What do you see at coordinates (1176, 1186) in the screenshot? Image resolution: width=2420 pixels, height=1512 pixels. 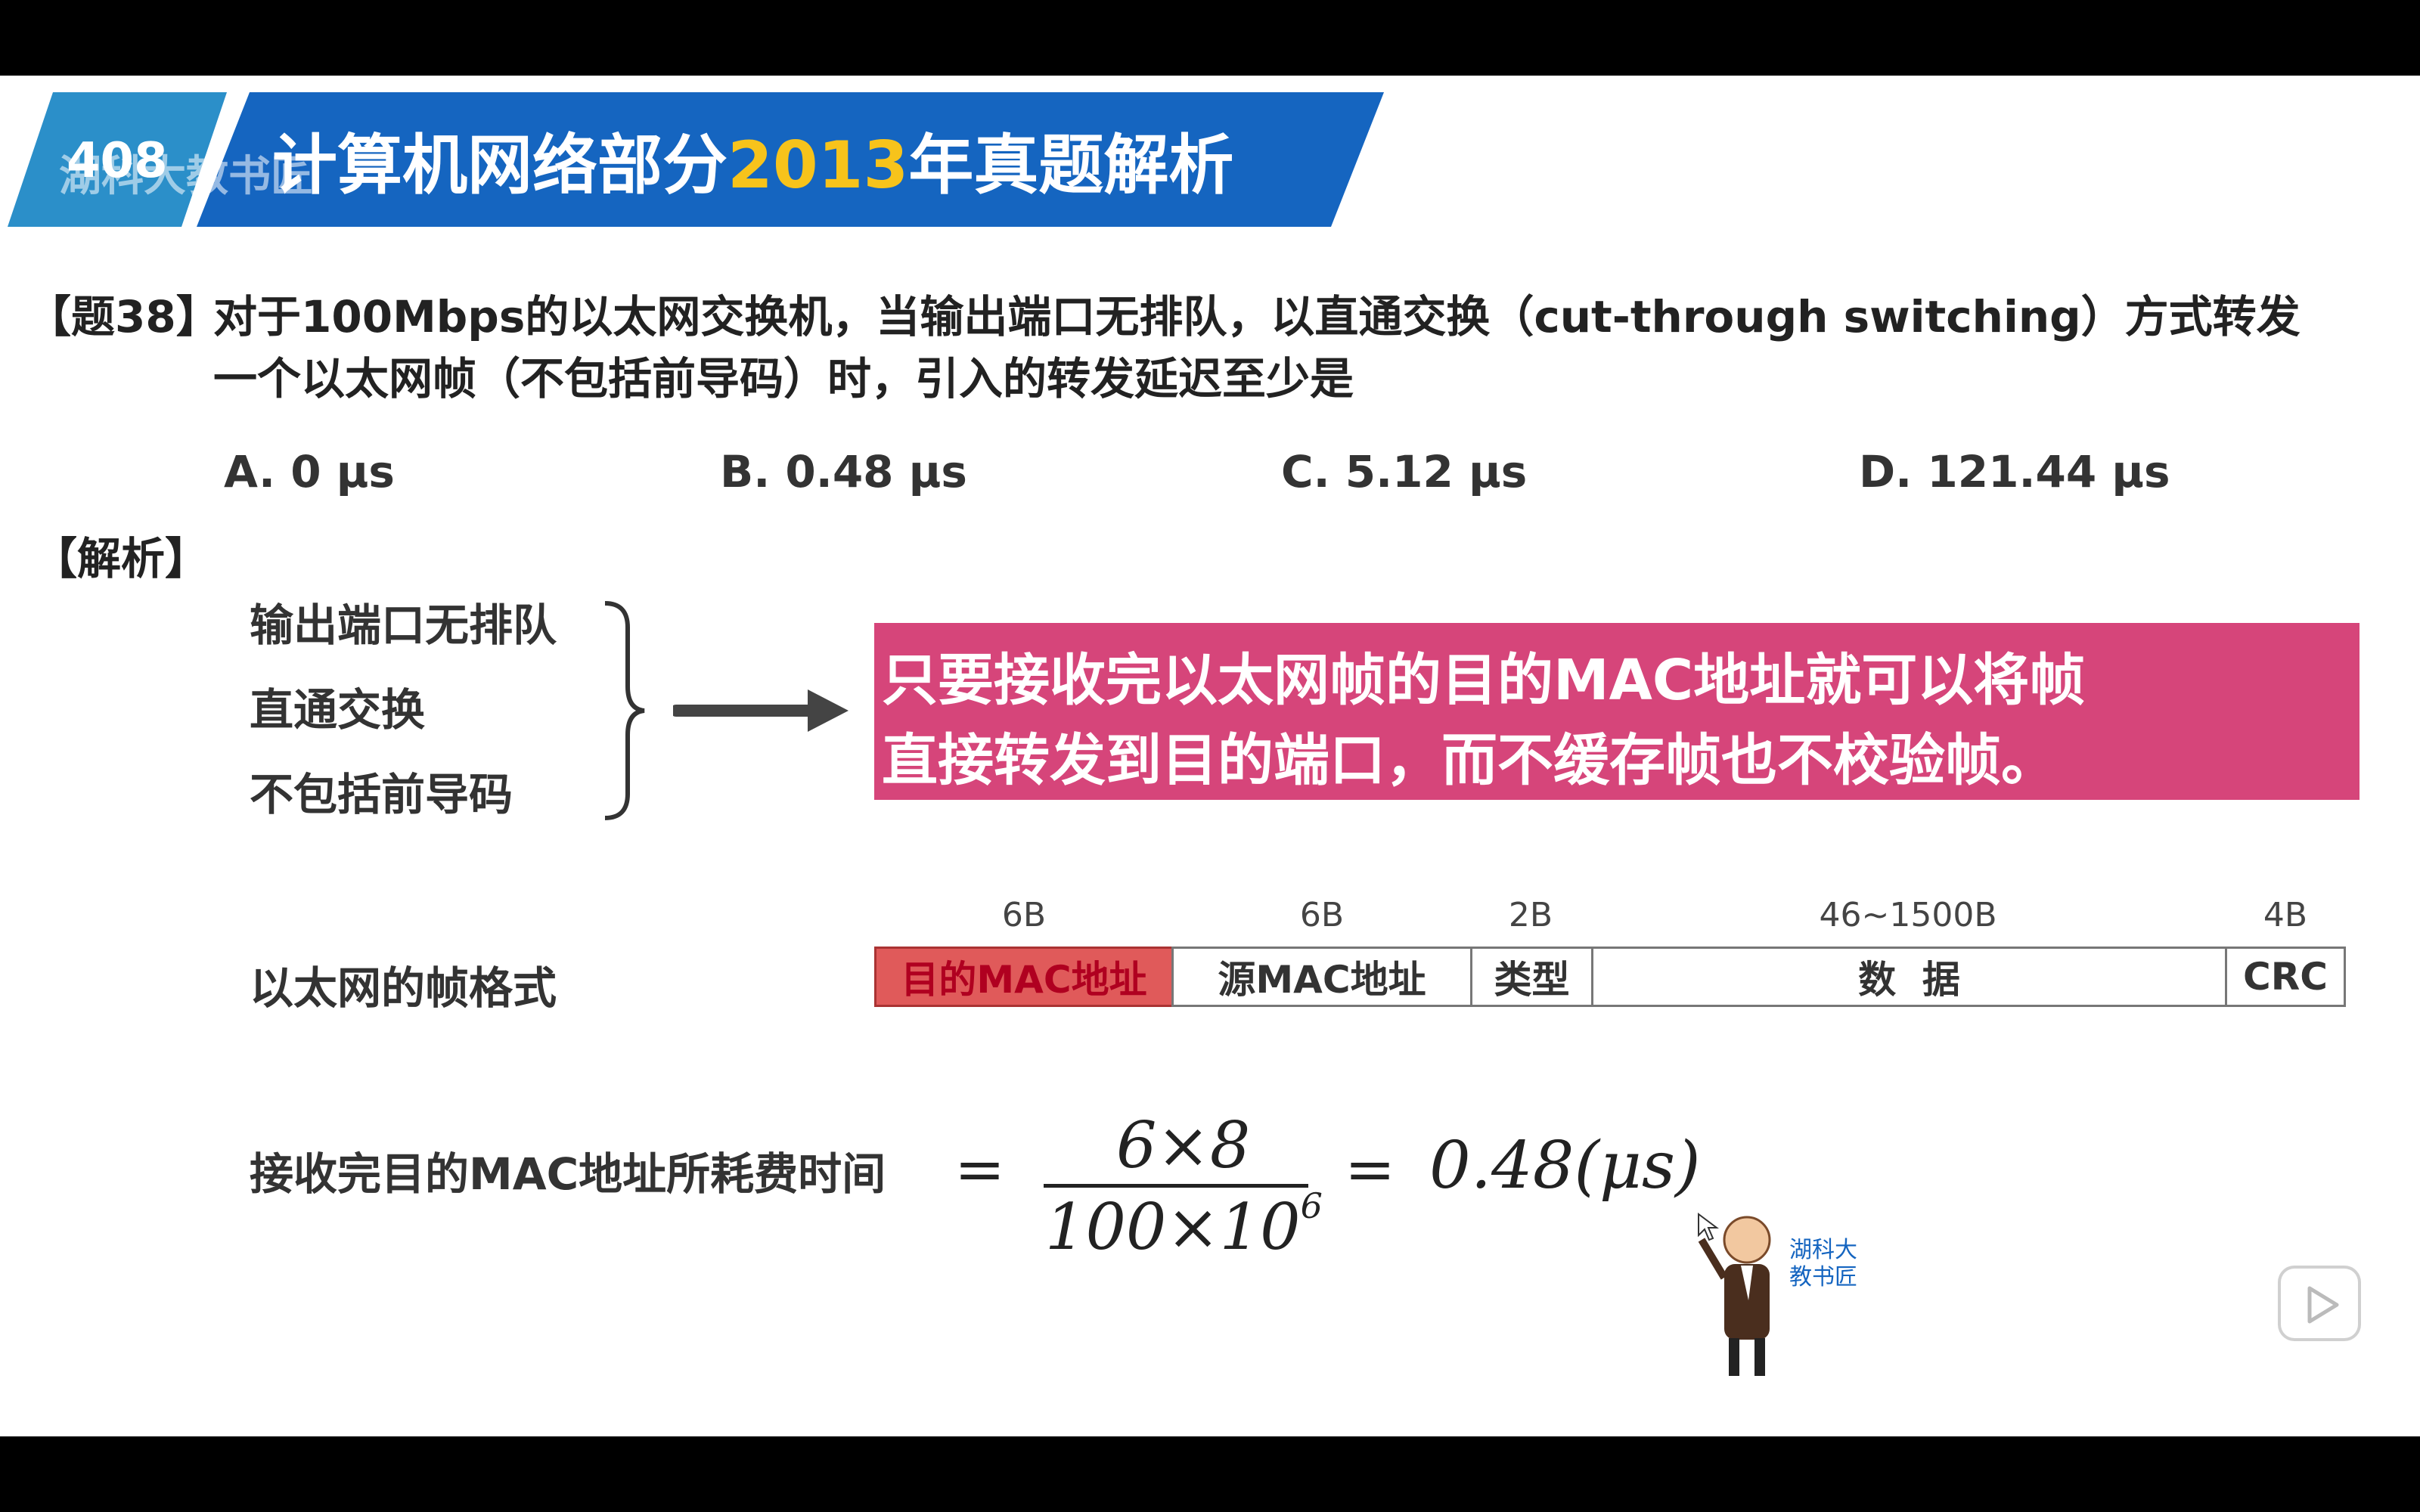 I see `fraction-bar` at bounding box center [1176, 1186].